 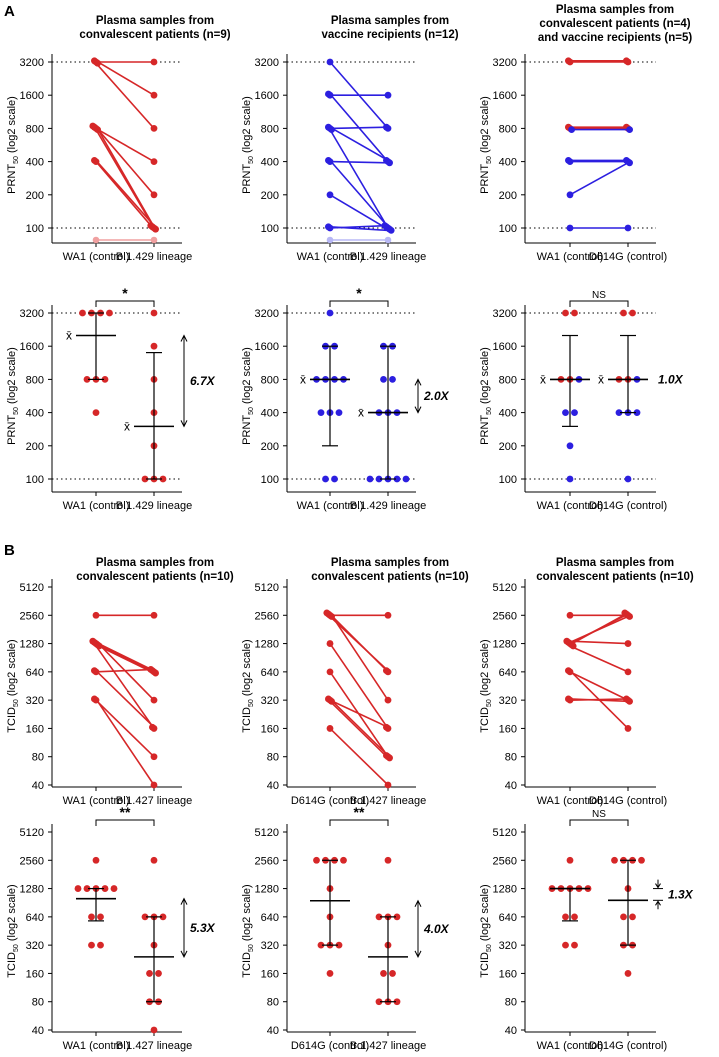 I want to click on c7-y-axis-label: TCID50 (log2 scale), so click(x=248, y=685).